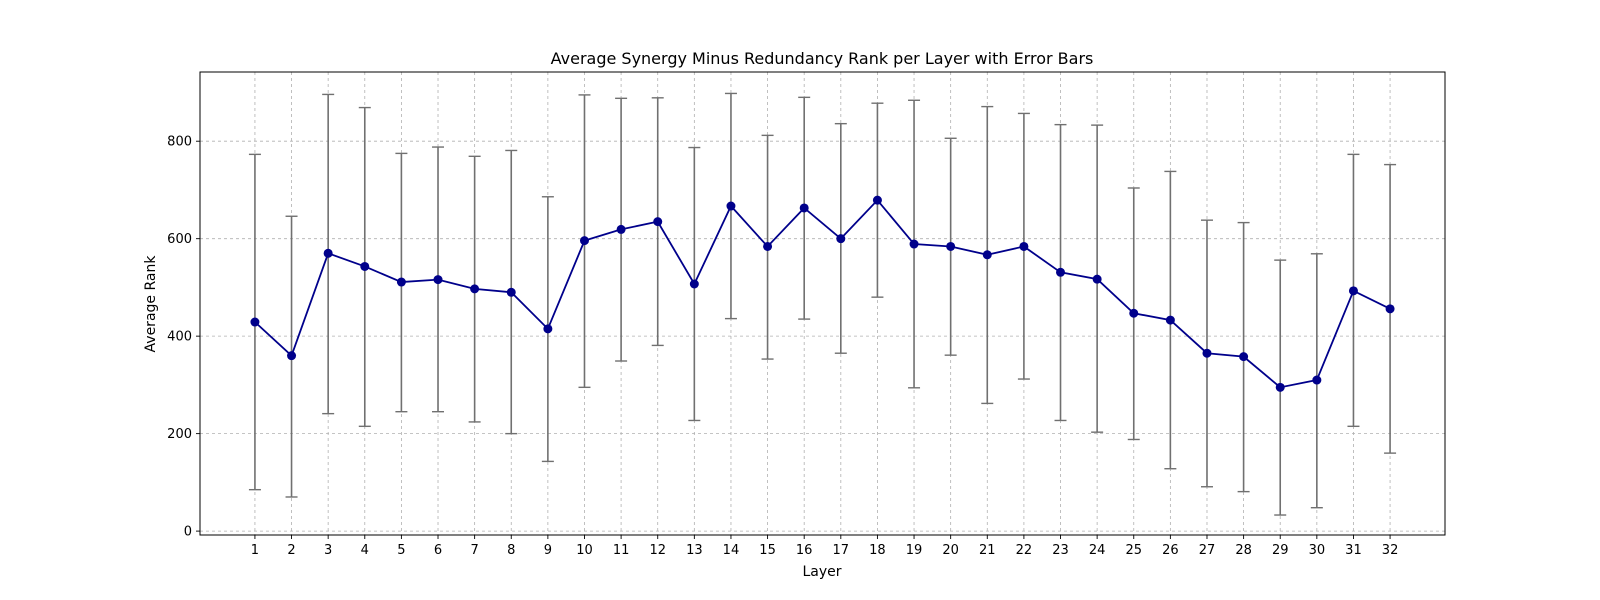 The height and width of the screenshot is (600, 1600). I want to click on x-tick-label: 14, so click(731, 550).